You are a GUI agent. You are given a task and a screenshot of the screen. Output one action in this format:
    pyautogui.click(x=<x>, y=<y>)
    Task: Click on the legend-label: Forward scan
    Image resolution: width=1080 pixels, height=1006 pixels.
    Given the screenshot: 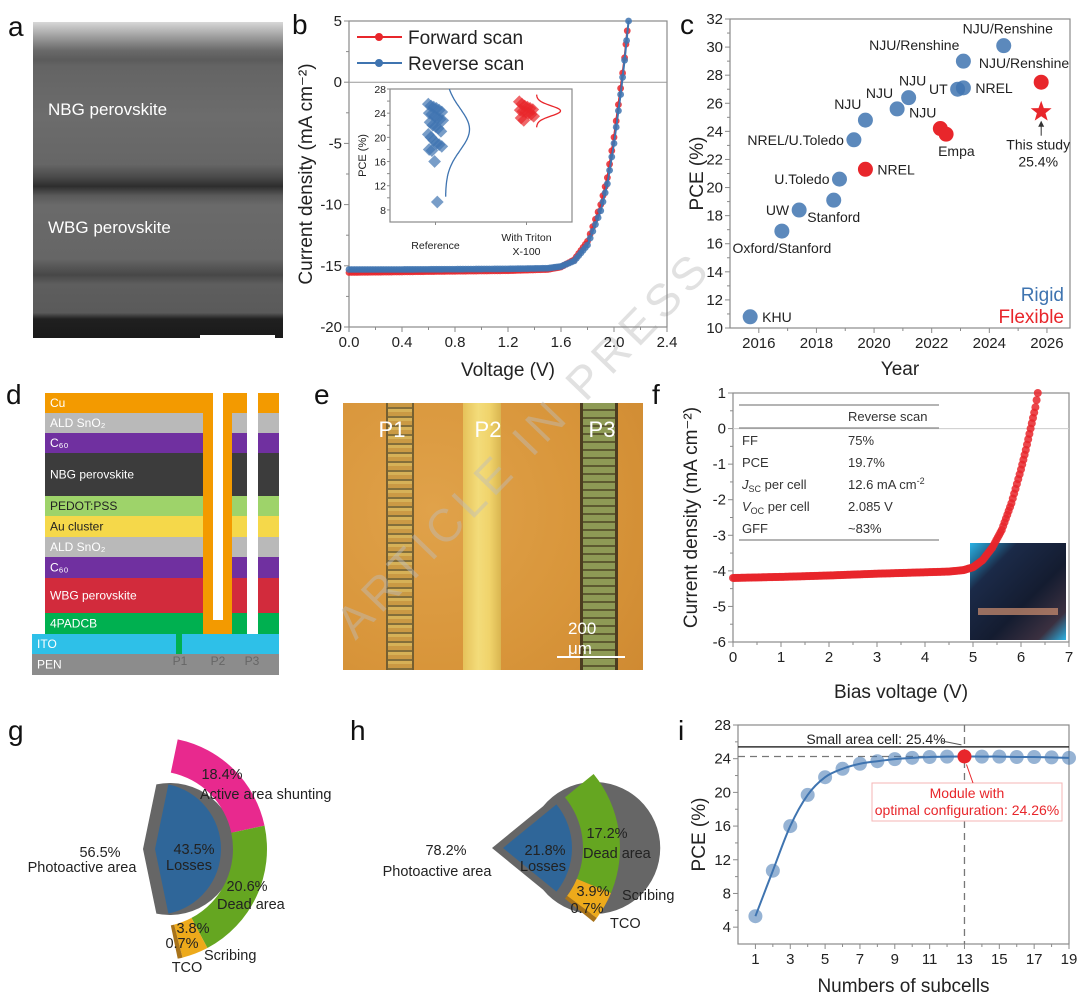 What is the action you would take?
    pyautogui.click(x=465, y=38)
    